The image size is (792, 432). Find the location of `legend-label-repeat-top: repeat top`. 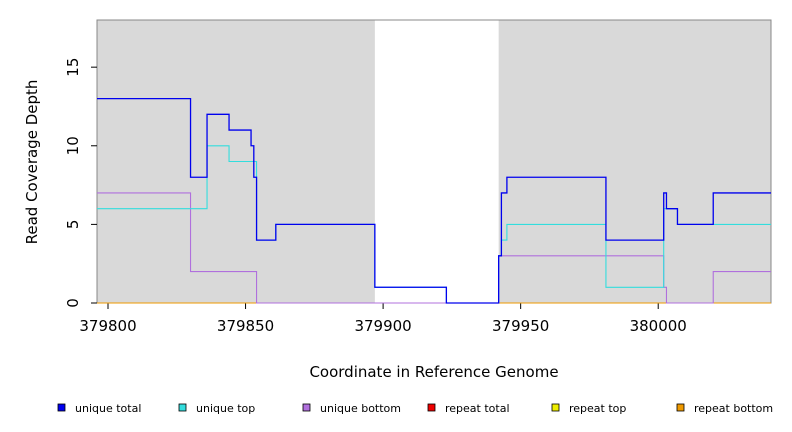

legend-label-repeat-top: repeat top is located at coordinates (597, 408).